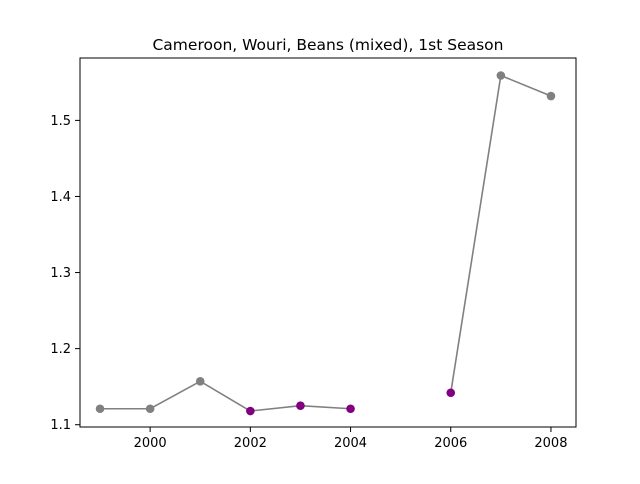 This screenshot has width=640, height=484. What do you see at coordinates (250, 411) in the screenshot?
I see `data-point-2002` at bounding box center [250, 411].